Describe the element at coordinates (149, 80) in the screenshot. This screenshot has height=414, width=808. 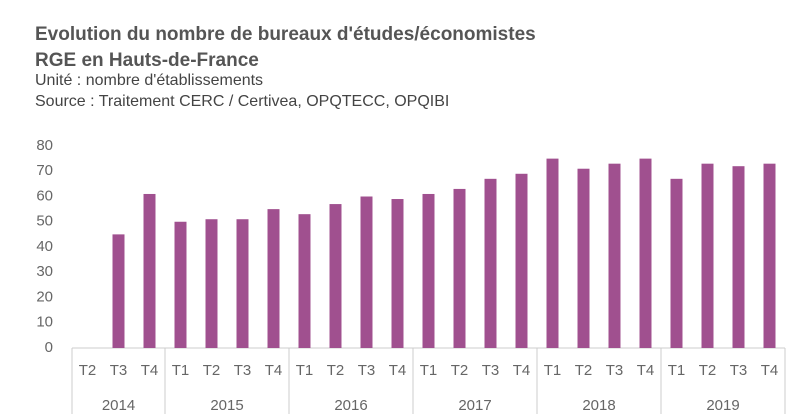
I see `subtitle: Unité : nombre d'établissements` at that location.